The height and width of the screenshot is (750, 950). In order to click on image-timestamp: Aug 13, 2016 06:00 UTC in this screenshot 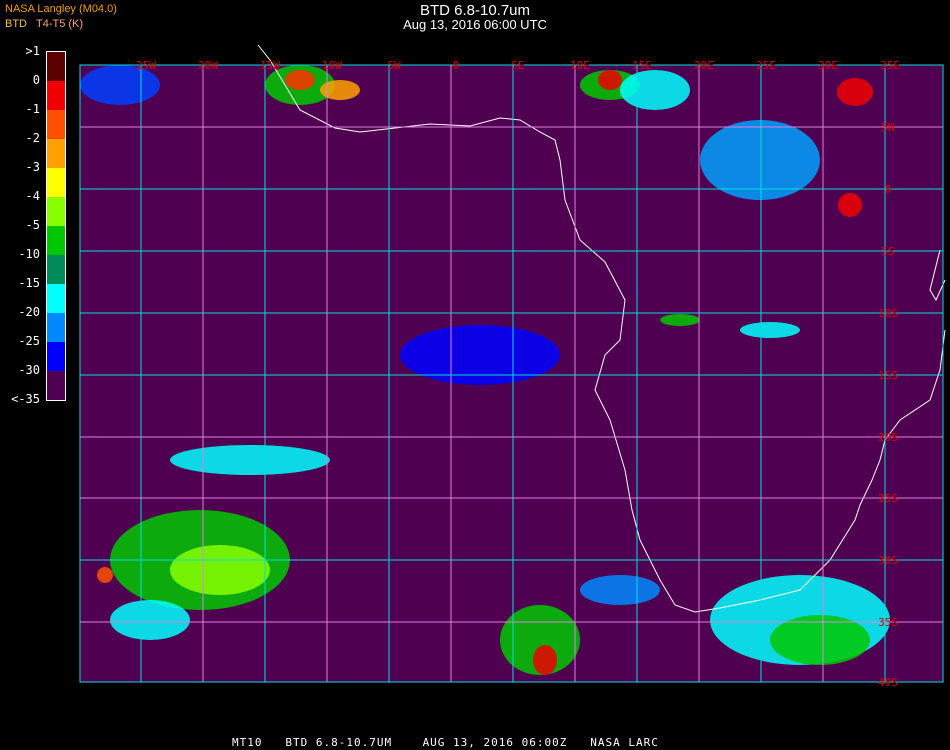, I will do `click(475, 24)`.